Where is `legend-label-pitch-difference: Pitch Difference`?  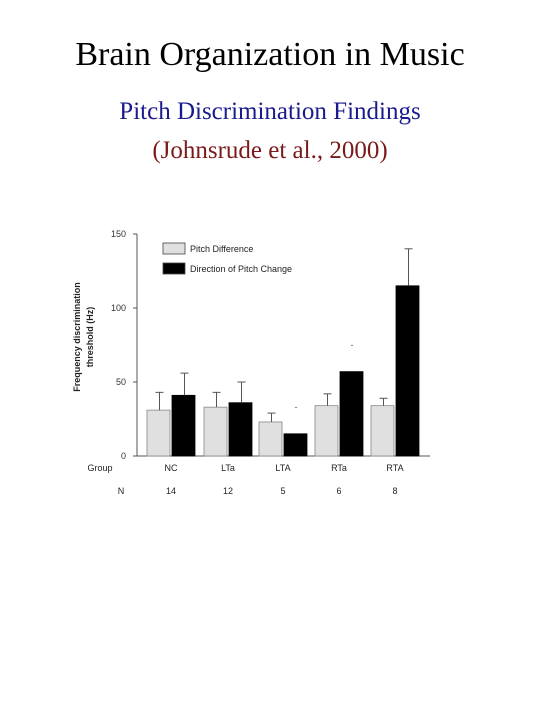
legend-label-pitch-difference: Pitch Difference is located at coordinates (221, 249).